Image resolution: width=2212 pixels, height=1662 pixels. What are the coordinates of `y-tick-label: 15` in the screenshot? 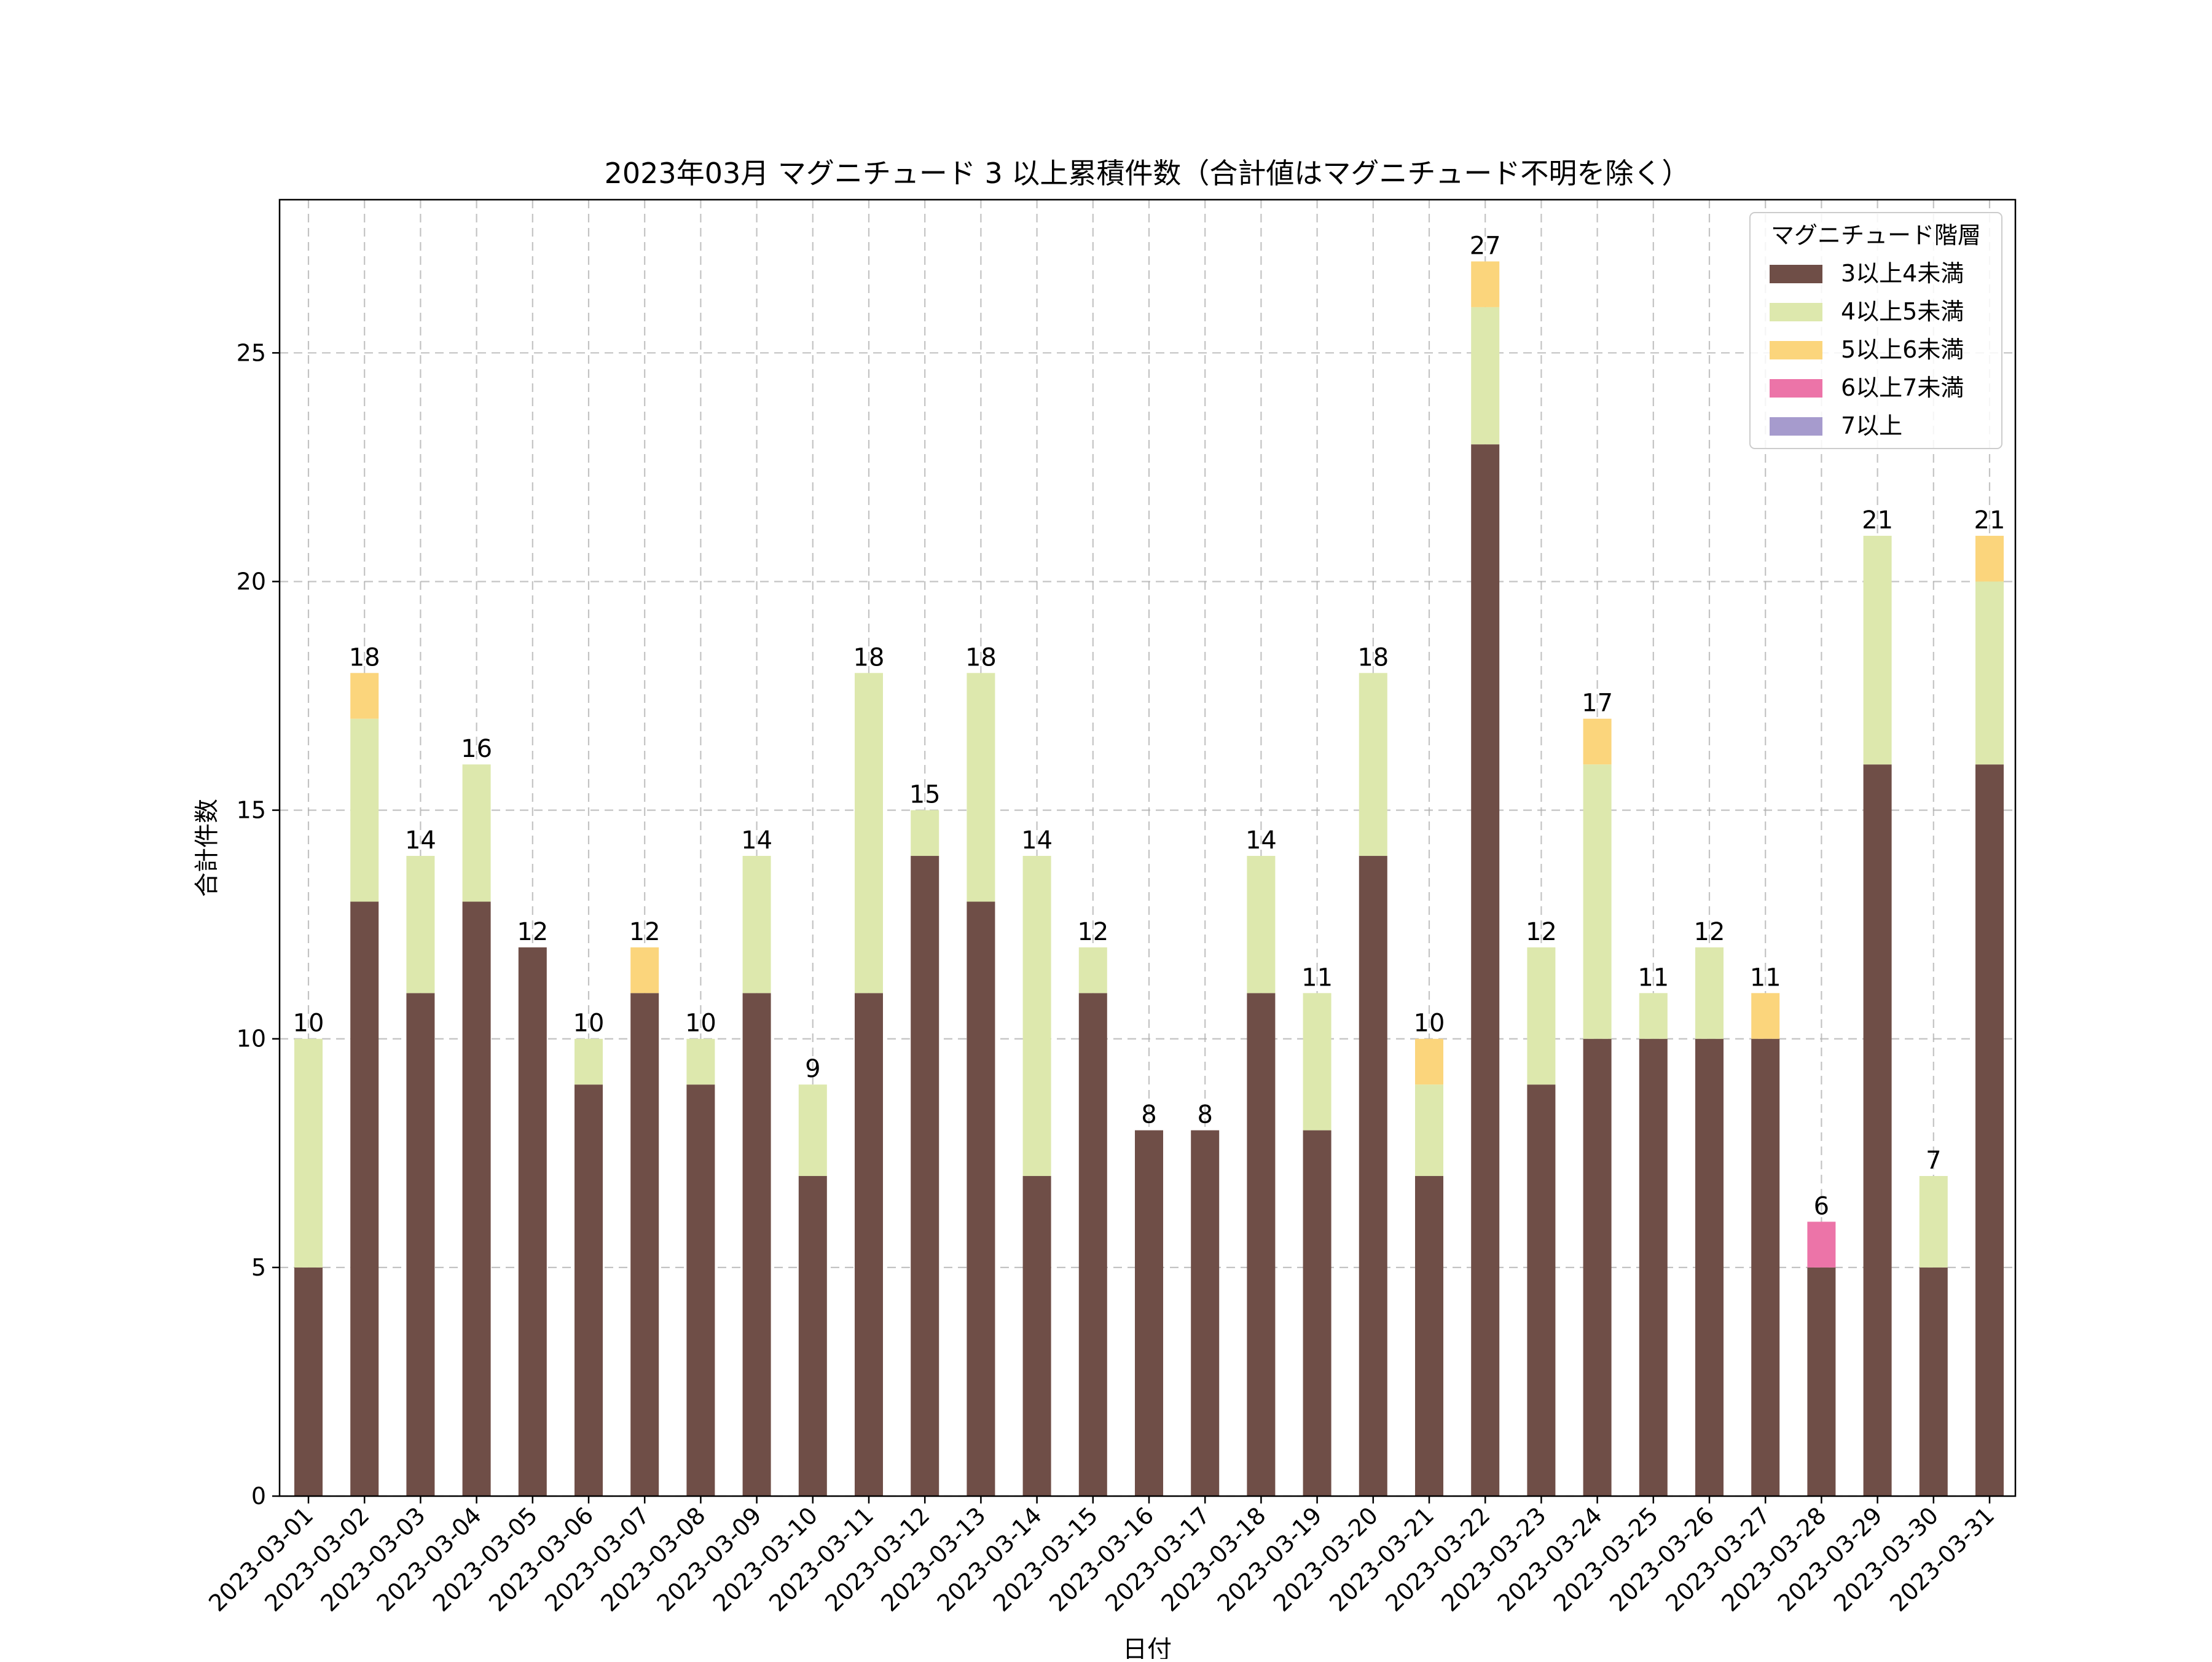 It's located at (251, 810).